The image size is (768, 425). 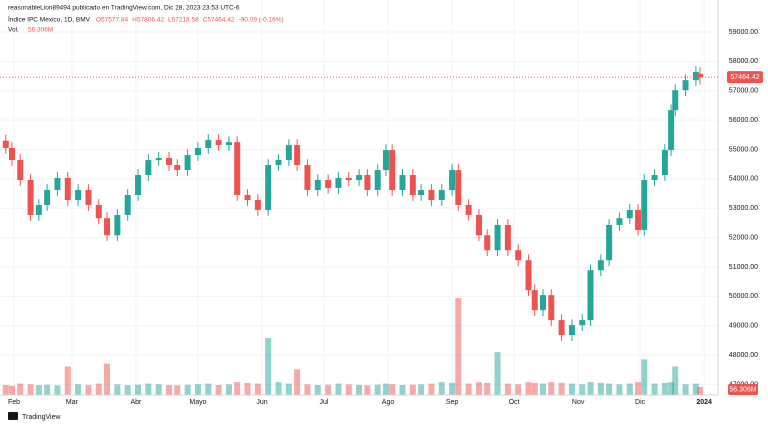 What do you see at coordinates (452, 402) in the screenshot?
I see `x-tick-label: Sep` at bounding box center [452, 402].